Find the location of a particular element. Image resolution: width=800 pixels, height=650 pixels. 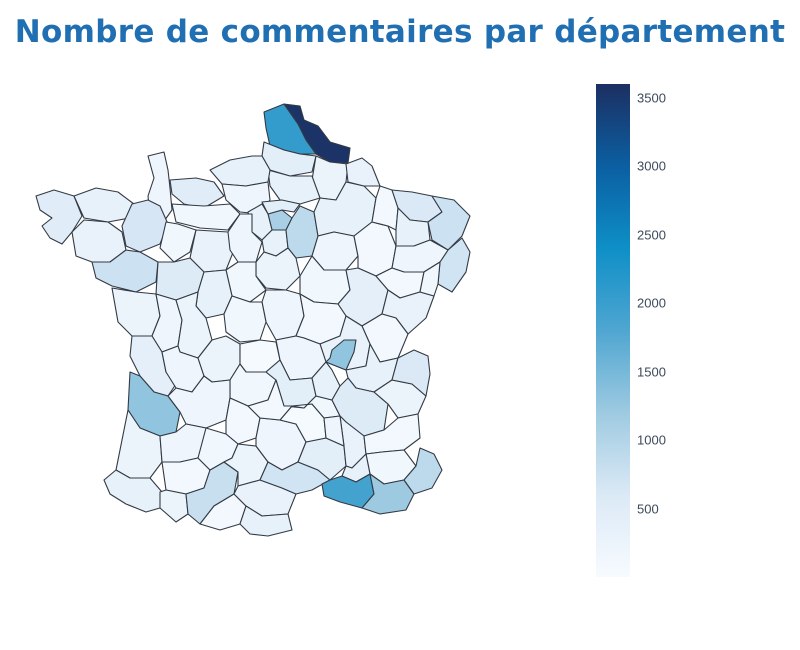

department-rhone: Rhône: 1300 is located at coordinates (341, 355).